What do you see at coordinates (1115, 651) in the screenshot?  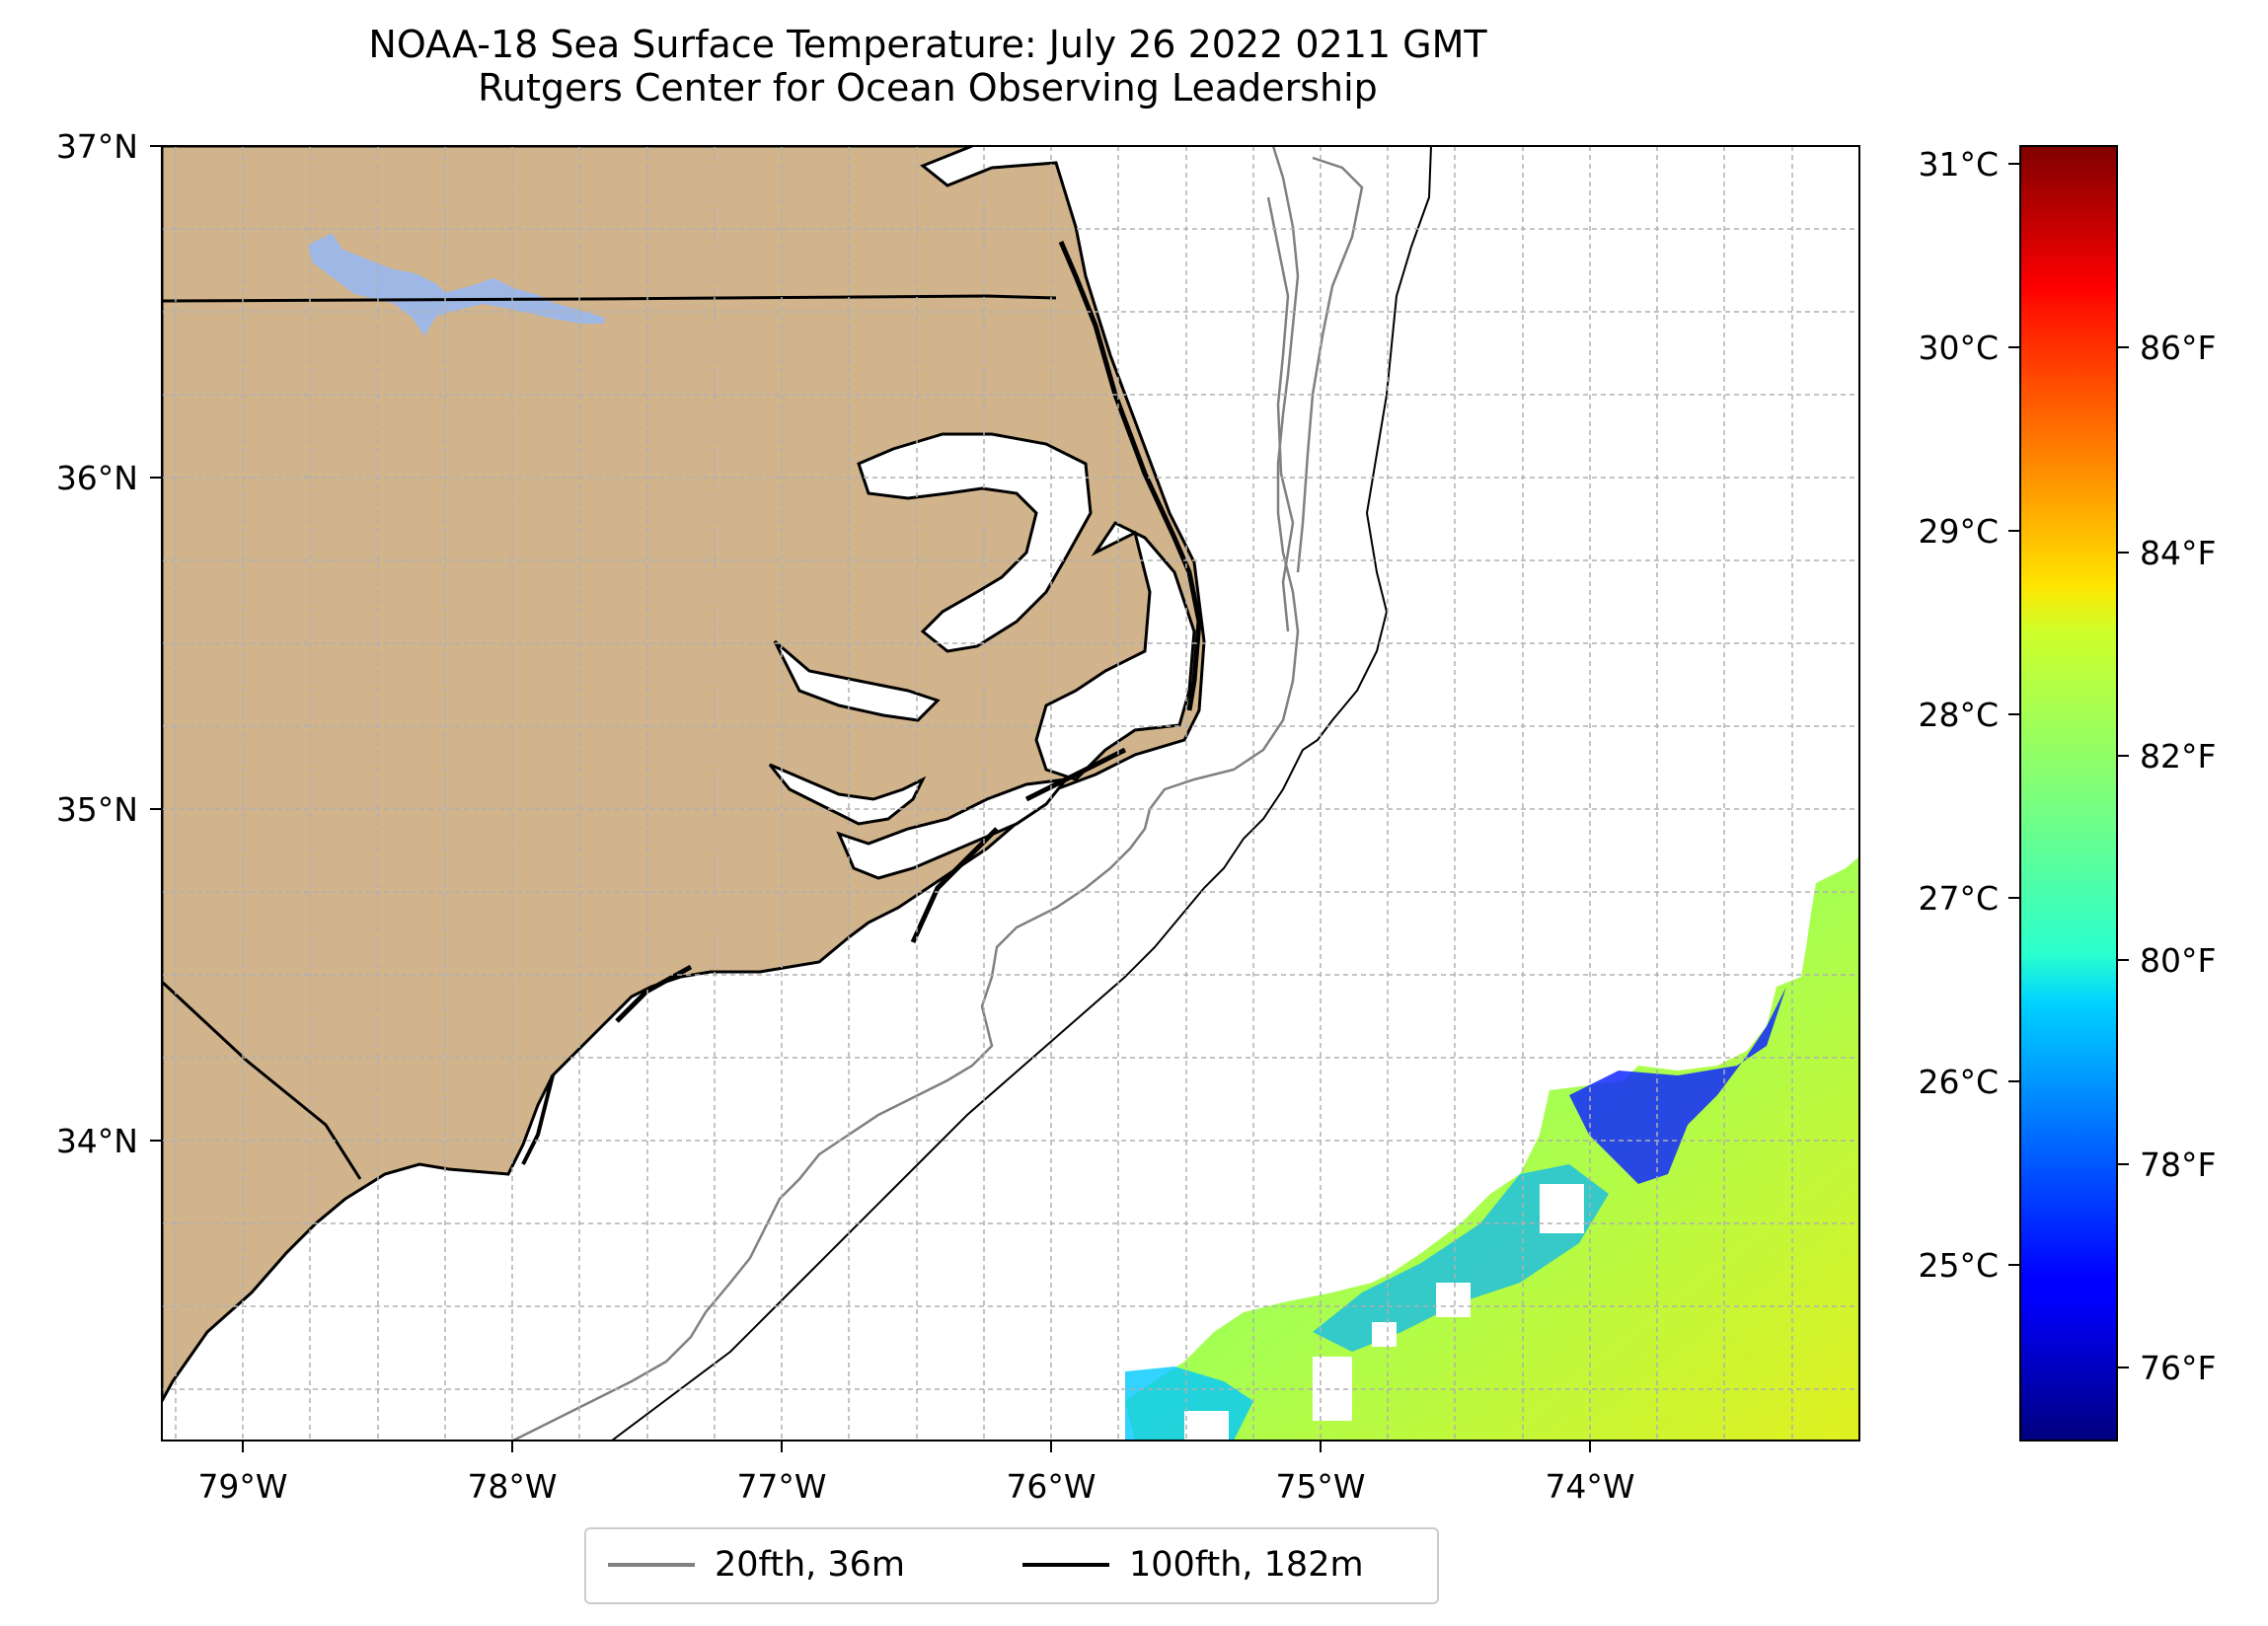 I see `pamlico-sound` at bounding box center [1115, 651].